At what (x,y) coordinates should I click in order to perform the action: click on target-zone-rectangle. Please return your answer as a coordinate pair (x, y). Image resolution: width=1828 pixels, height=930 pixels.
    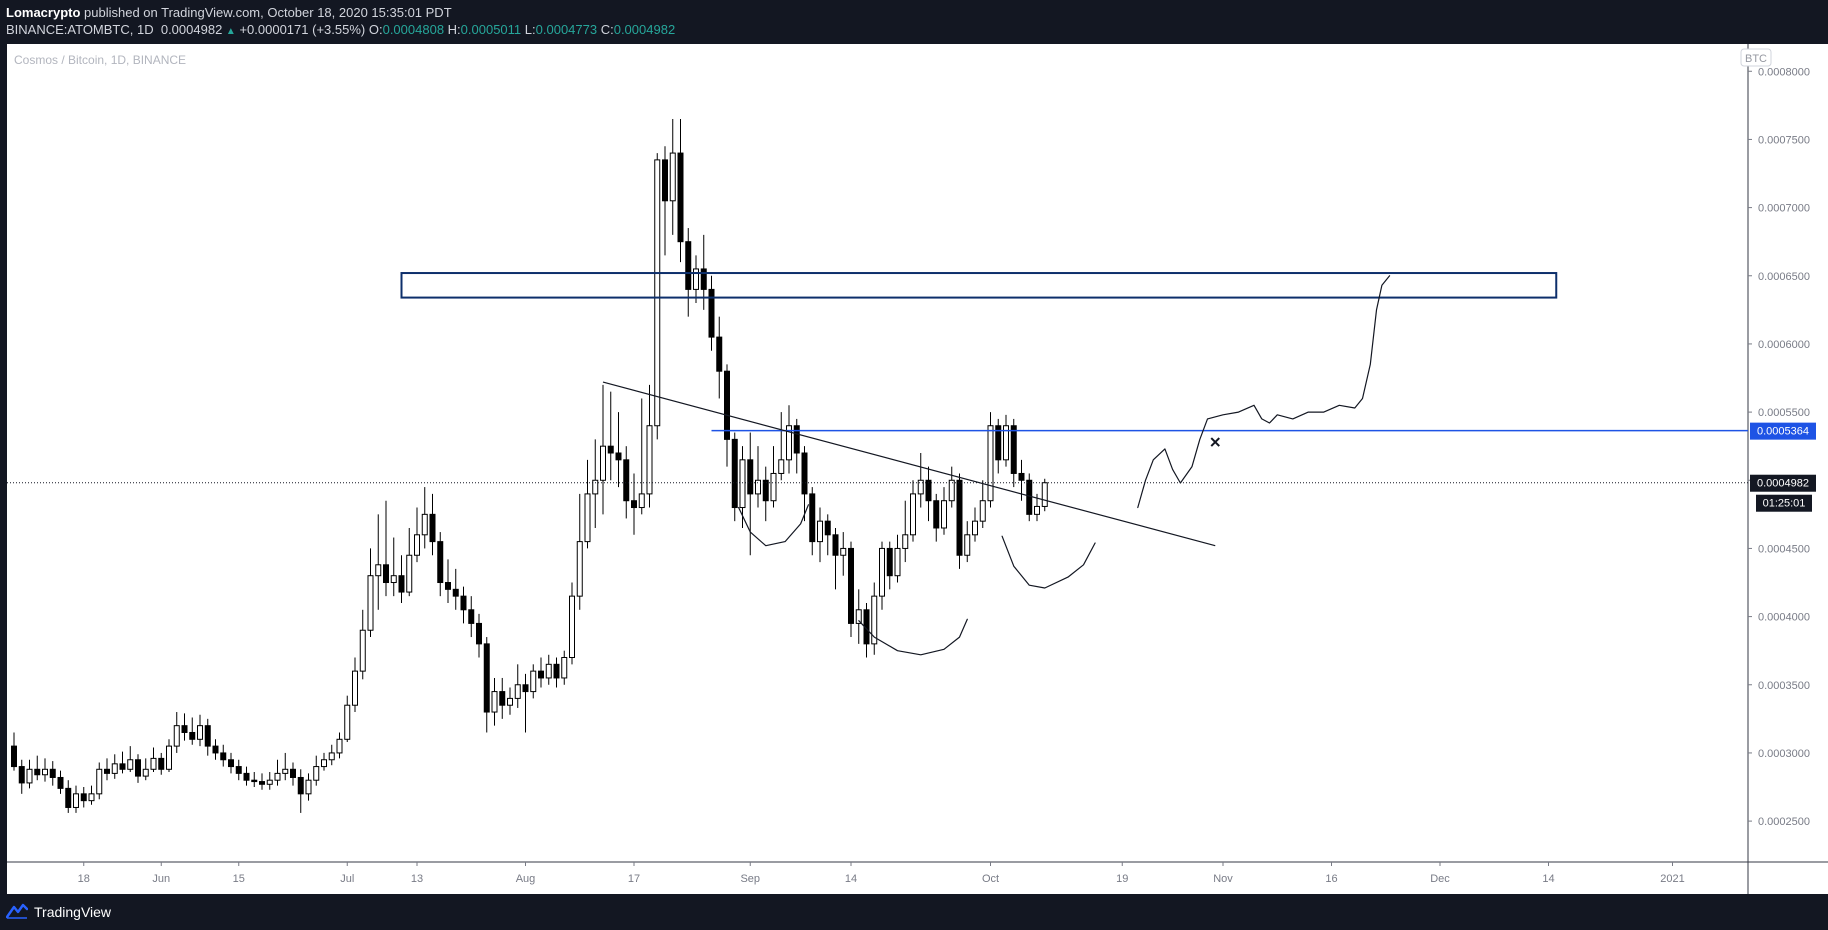
    Looking at the image, I should click on (979, 285).